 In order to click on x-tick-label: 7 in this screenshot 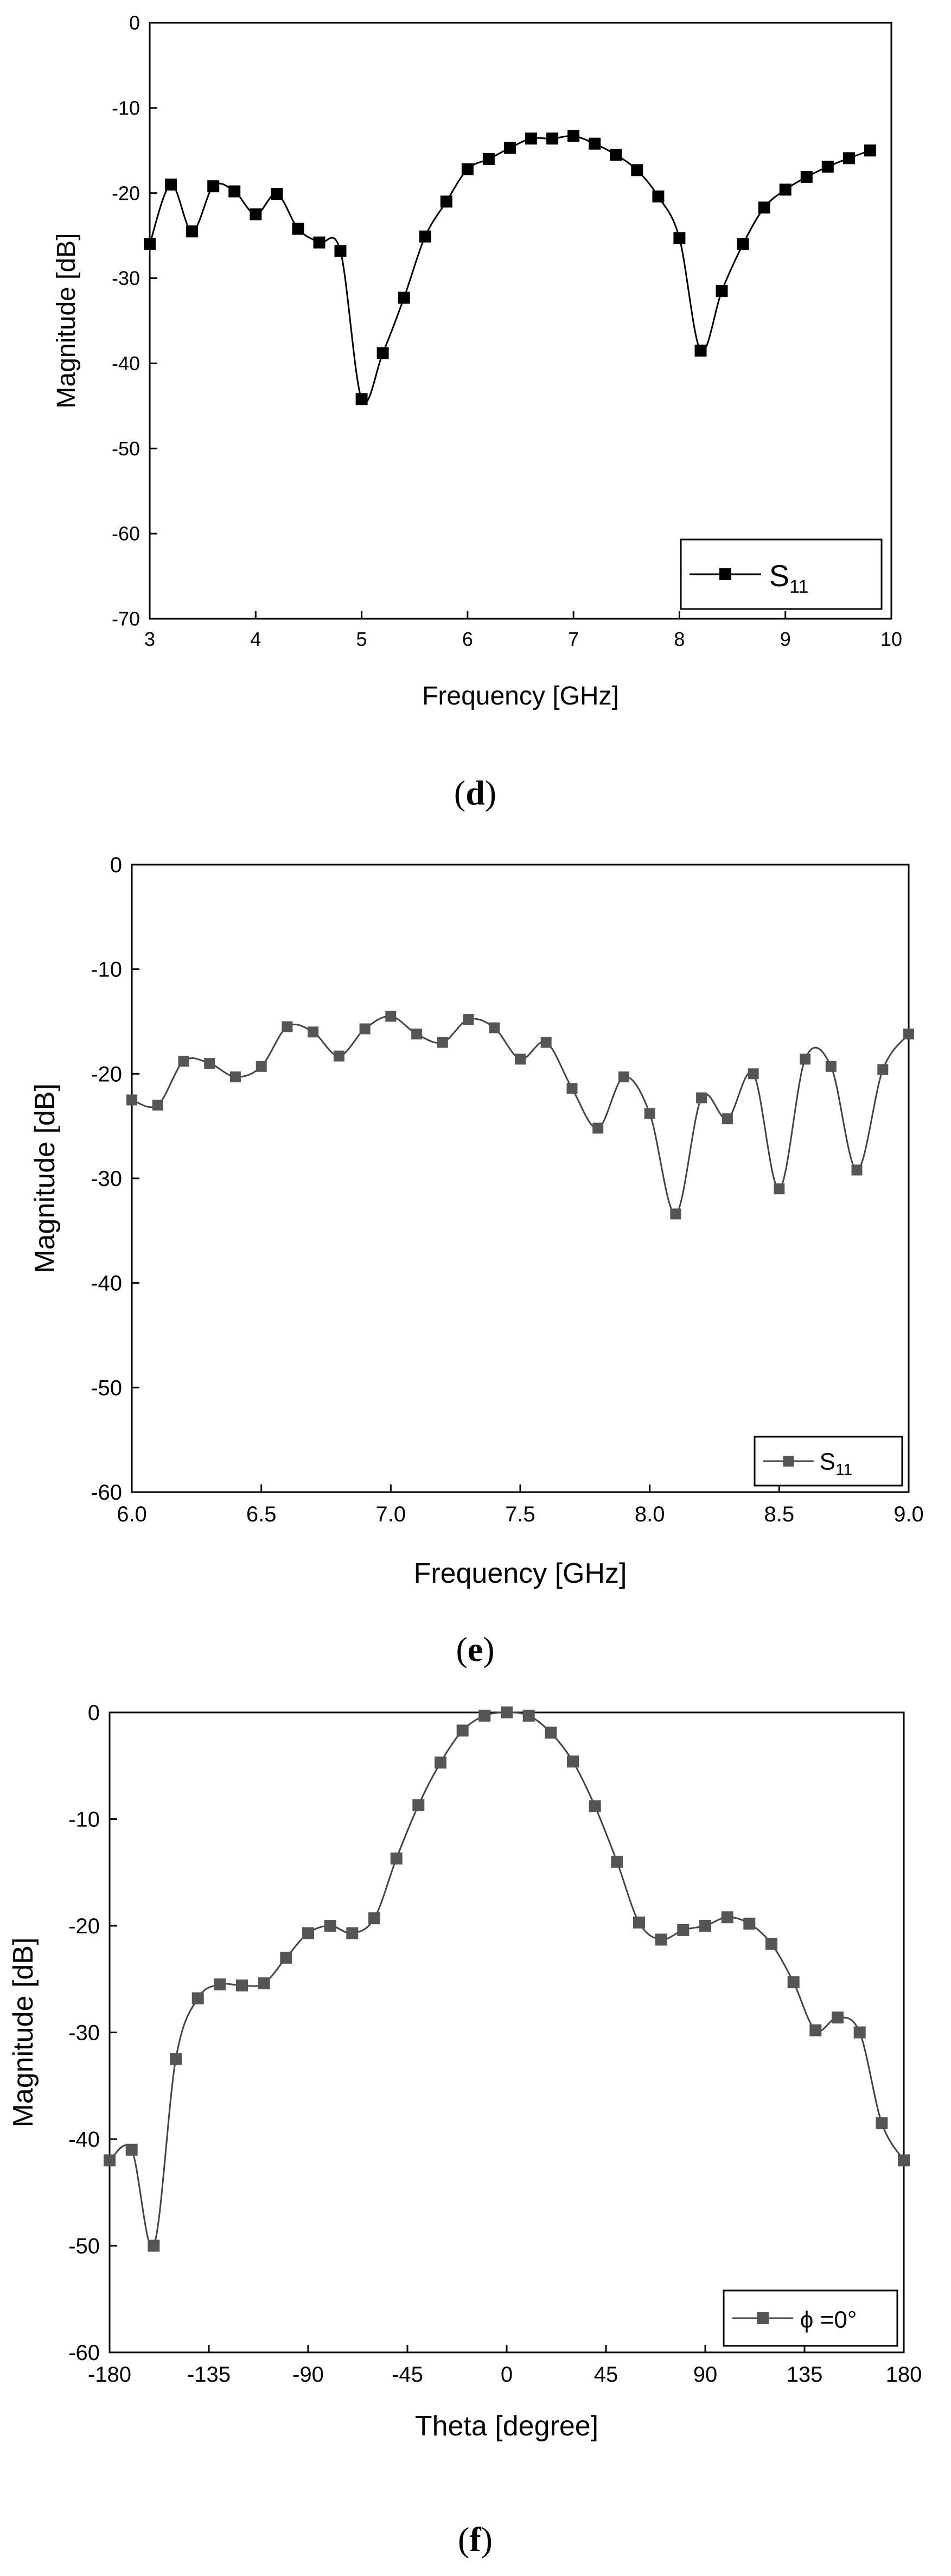, I will do `click(574, 639)`.